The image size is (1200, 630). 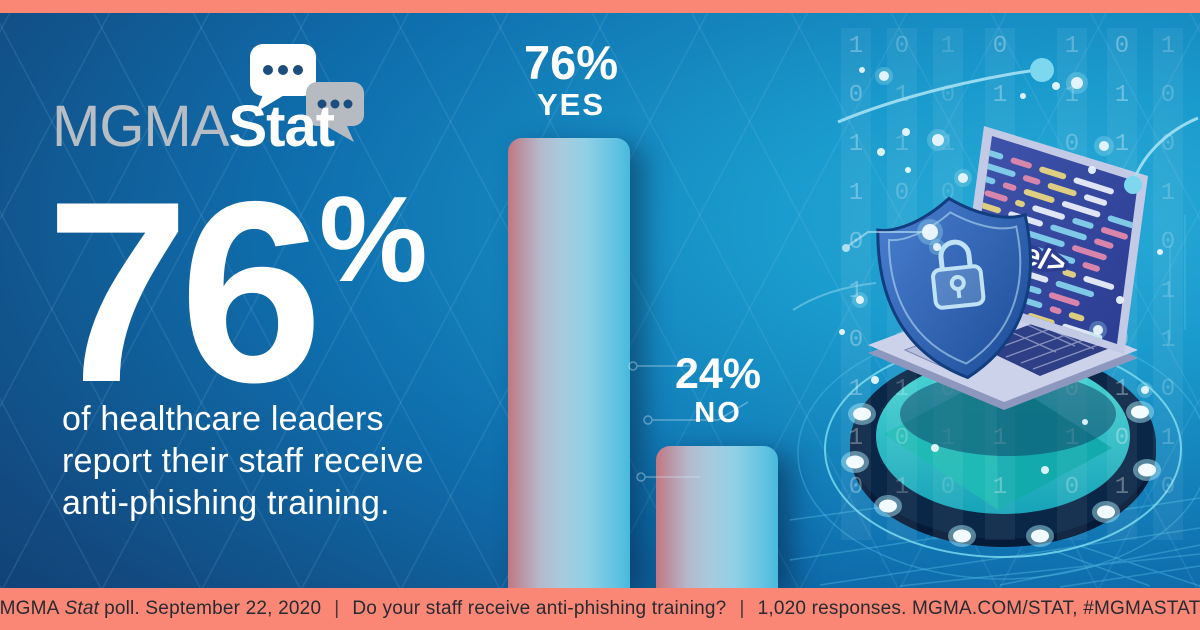 I want to click on hero-description-line: of healthcare leaders, so click(x=223, y=419).